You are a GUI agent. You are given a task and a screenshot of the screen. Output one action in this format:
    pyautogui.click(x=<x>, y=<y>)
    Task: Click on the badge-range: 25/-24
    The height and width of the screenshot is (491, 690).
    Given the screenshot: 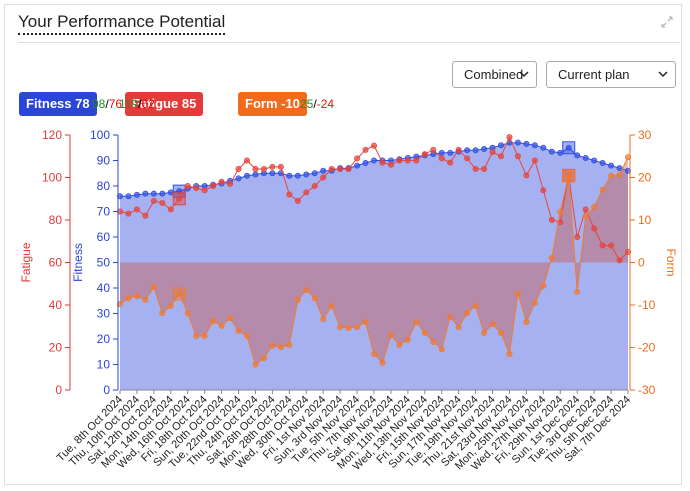 What is the action you would take?
    pyautogui.click(x=317, y=104)
    